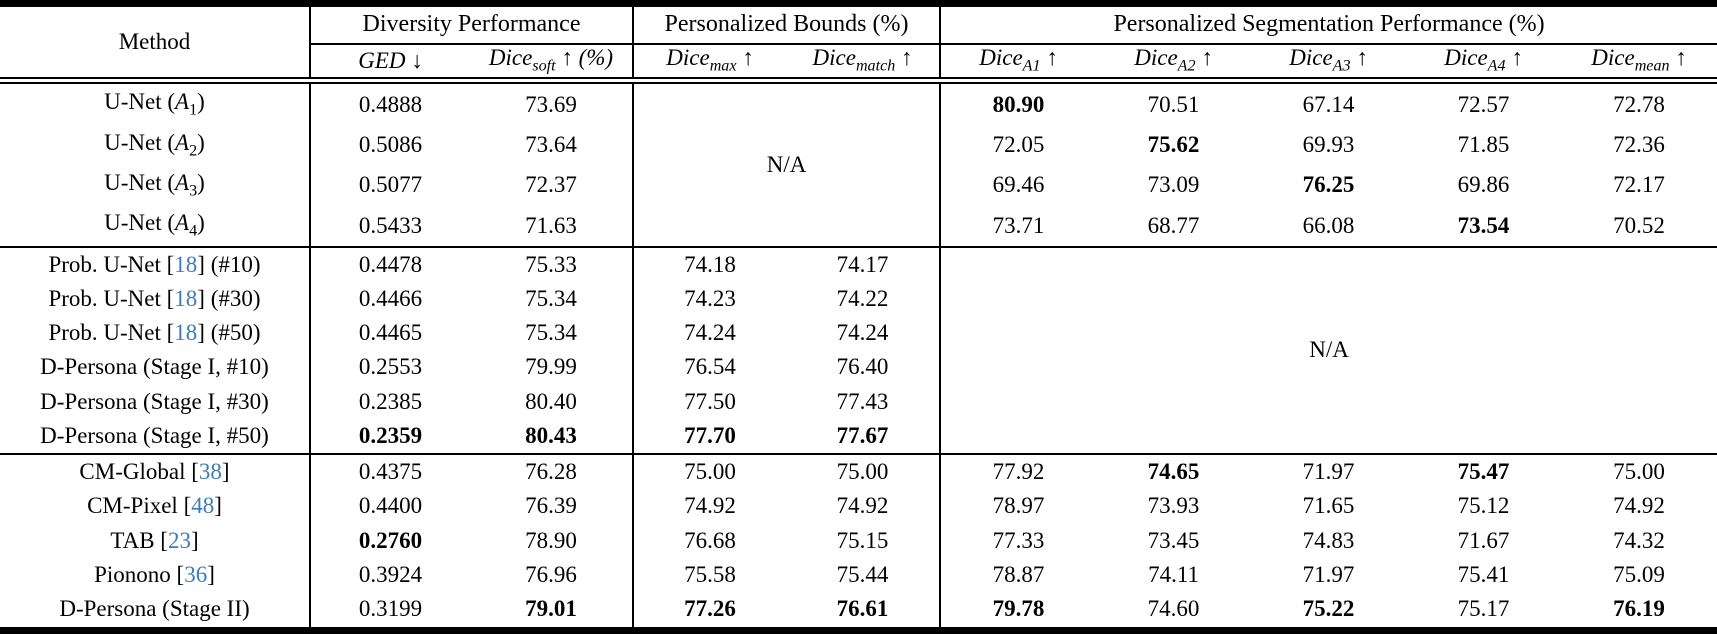 The image size is (1717, 634). Describe the element at coordinates (709, 367) in the screenshot. I see `cell-dice_max: 76.54` at that location.